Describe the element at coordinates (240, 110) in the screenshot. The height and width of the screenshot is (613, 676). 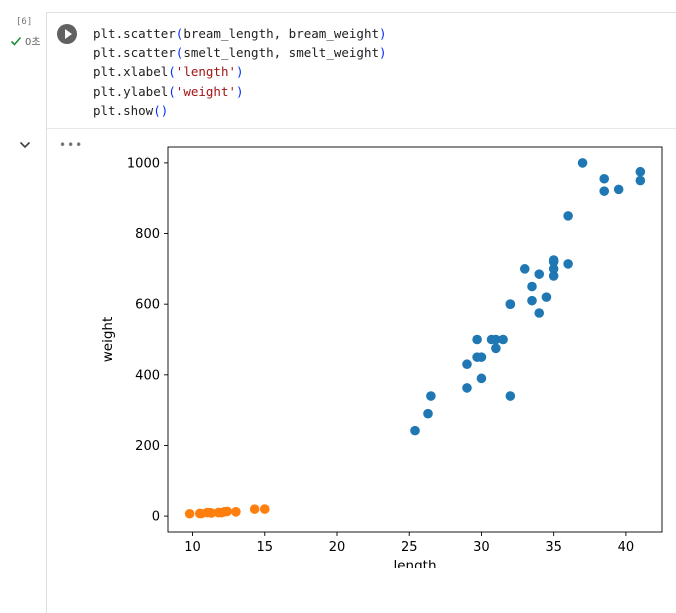
I see `code-line: plt.show()` at that location.